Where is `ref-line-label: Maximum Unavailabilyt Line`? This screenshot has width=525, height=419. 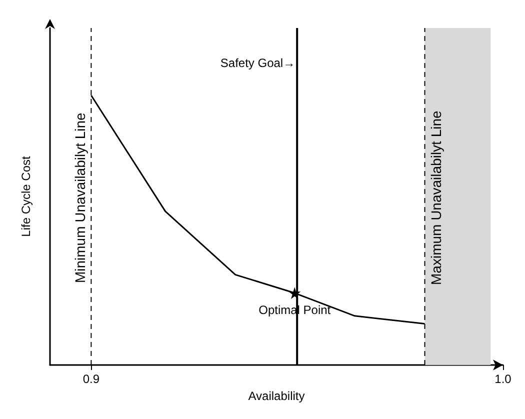
ref-line-label: Maximum Unavailabilyt Line is located at coordinates (436, 197).